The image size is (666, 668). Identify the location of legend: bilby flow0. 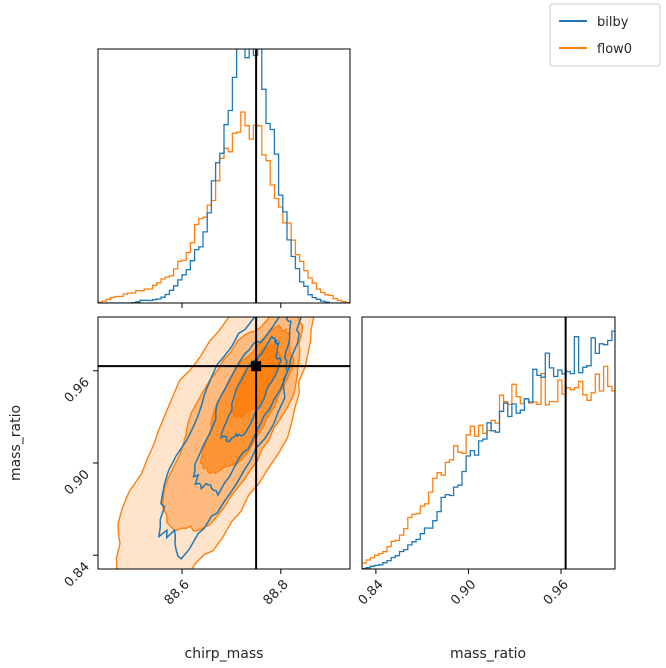
(605, 35).